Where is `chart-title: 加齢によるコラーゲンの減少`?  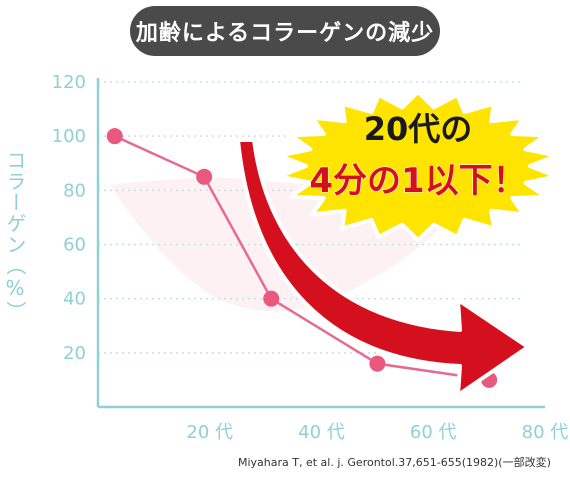 chart-title: 加齢によるコラーゲンの減少 is located at coordinates (285, 31).